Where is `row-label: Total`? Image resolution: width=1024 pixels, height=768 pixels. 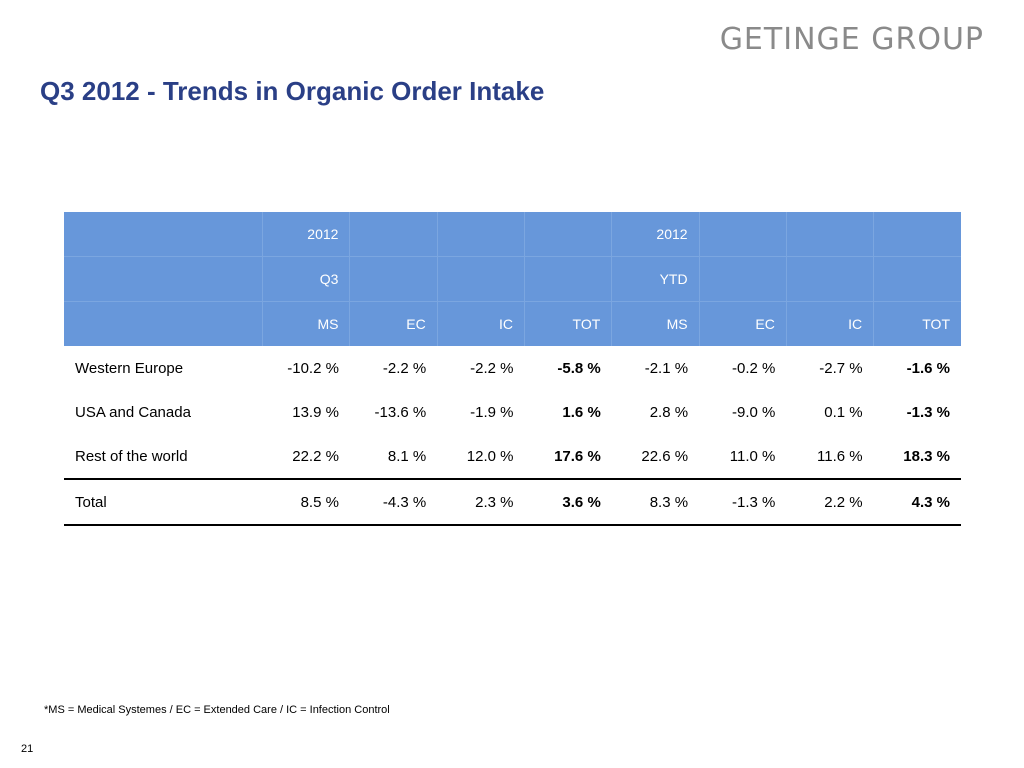 row-label: Total is located at coordinates (163, 502).